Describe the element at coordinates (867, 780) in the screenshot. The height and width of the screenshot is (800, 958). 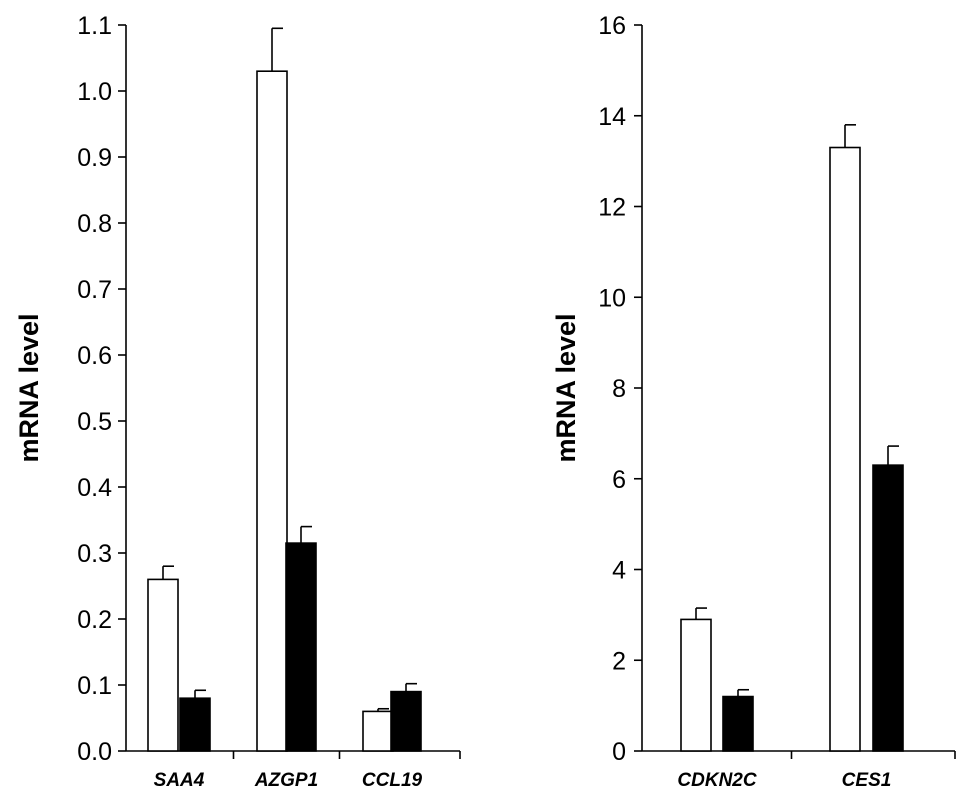
I see `x-category-label: CES1` at that location.